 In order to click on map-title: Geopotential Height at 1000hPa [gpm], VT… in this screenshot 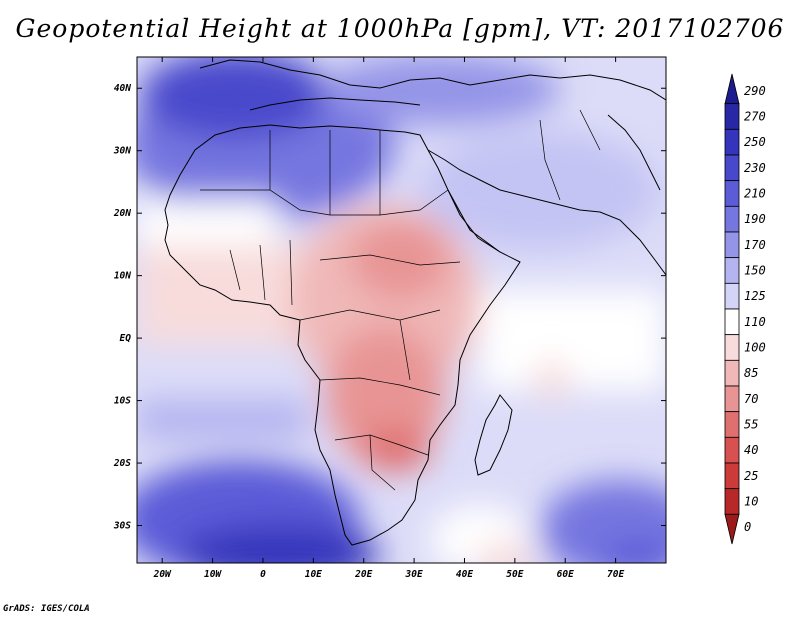, I will do `click(400, 28)`.